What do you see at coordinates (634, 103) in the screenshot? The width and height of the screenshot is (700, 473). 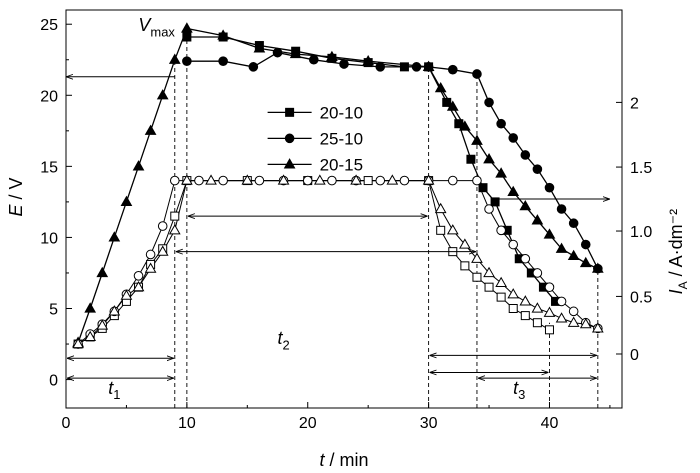 I see `y2-tick-label: 2` at bounding box center [634, 103].